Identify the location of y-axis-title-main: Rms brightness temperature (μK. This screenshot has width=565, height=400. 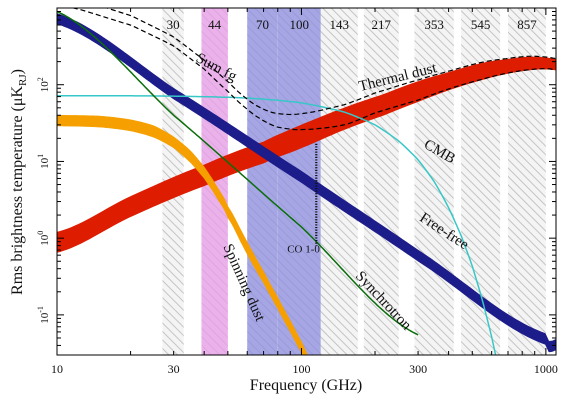
(17, 190).